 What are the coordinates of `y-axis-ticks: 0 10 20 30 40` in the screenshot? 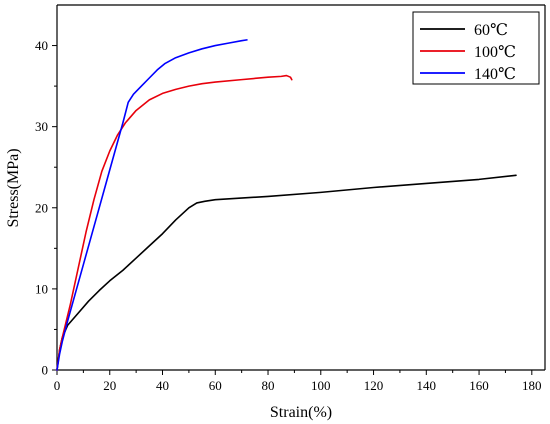 It's located at (46, 208).